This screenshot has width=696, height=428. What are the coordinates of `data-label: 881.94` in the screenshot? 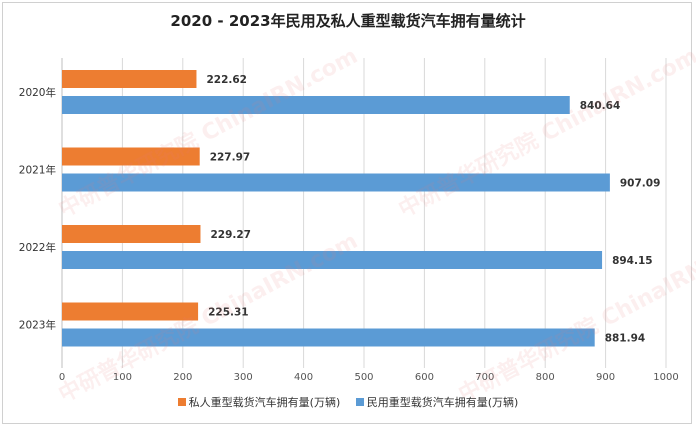 It's located at (625, 339).